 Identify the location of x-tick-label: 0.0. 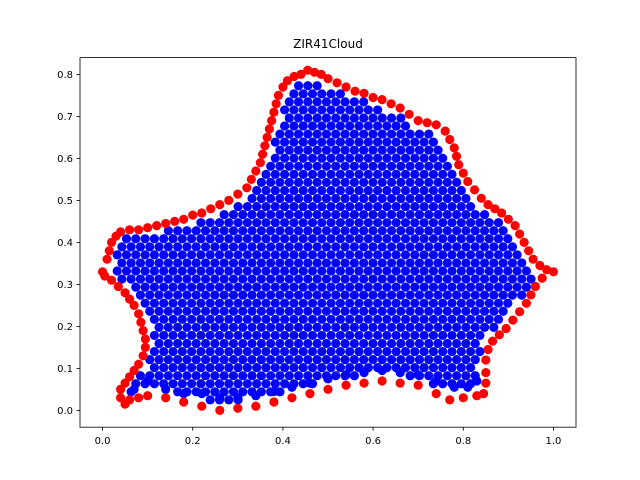
(103, 441).